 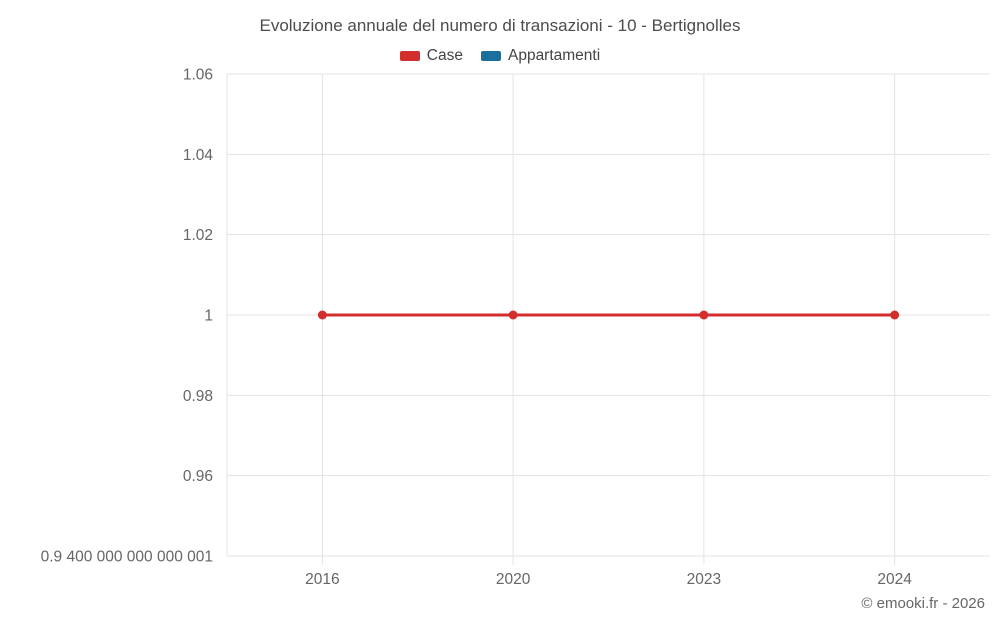 I want to click on y-tick-label: 1.02, so click(x=198, y=235).